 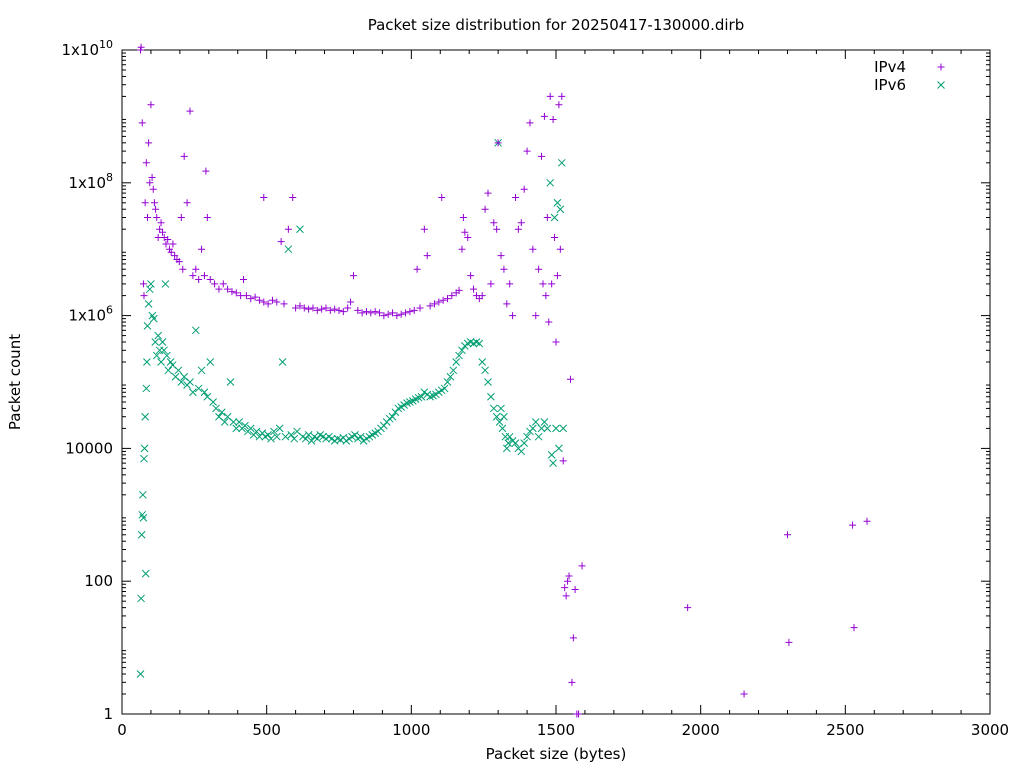 I want to click on legend-label-ipv4: IPv4, so click(x=890, y=67).